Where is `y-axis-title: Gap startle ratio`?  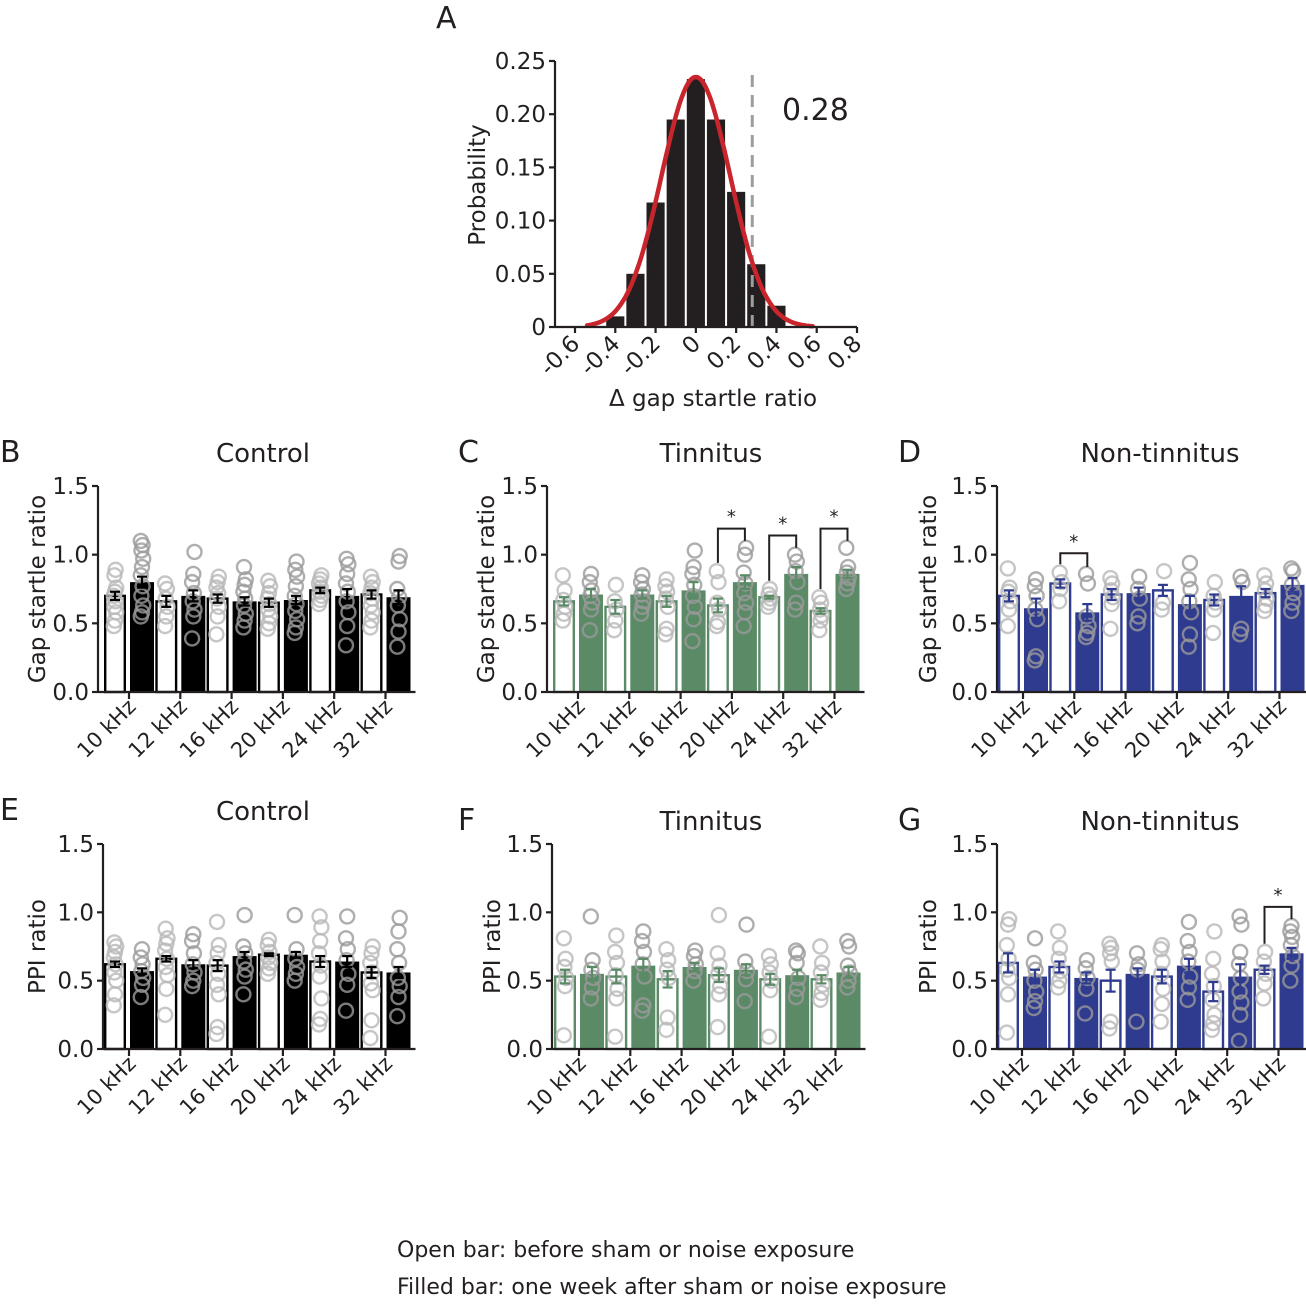 y-axis-title: Gap startle ratio is located at coordinates (38, 589).